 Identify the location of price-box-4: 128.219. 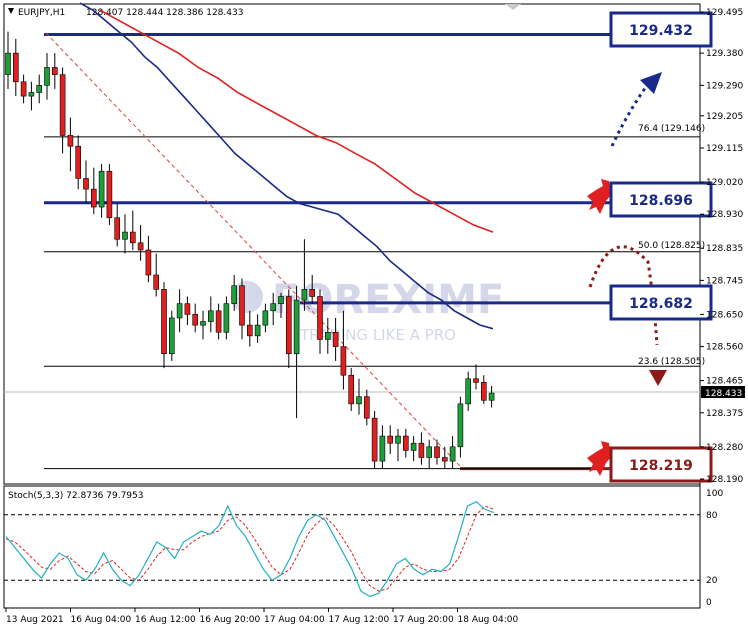
(650, 462).